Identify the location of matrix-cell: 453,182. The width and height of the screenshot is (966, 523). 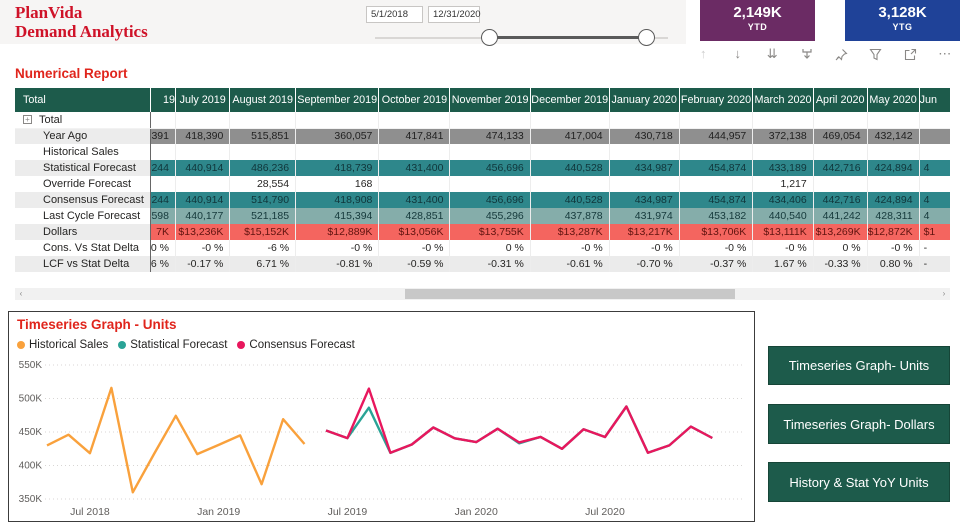
(715, 216).